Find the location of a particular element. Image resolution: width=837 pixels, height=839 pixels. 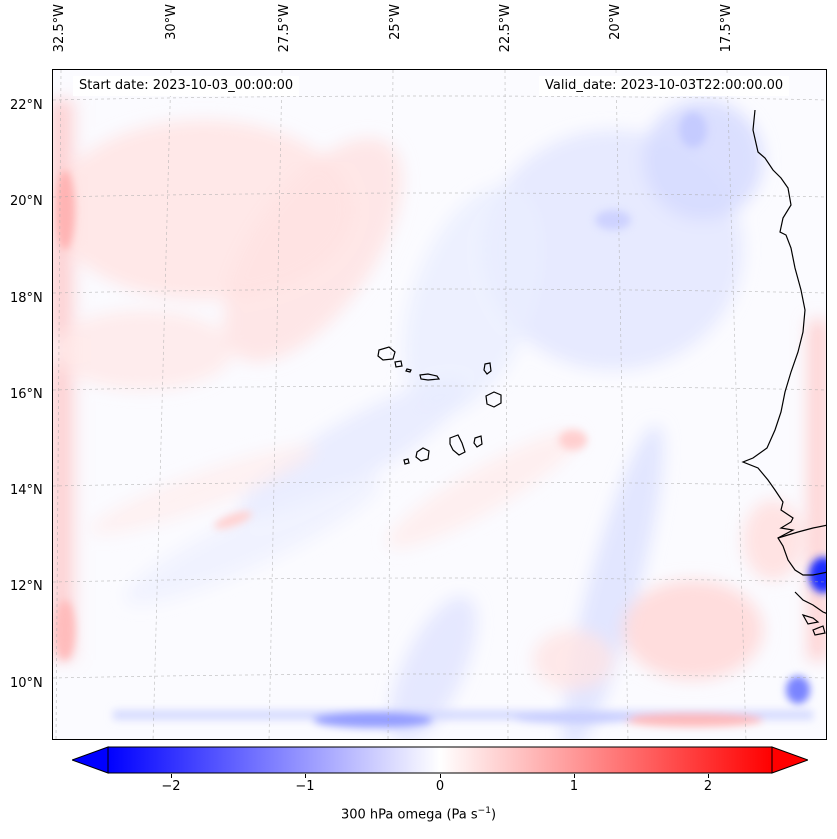

sao-nicolau is located at coordinates (430, 377).